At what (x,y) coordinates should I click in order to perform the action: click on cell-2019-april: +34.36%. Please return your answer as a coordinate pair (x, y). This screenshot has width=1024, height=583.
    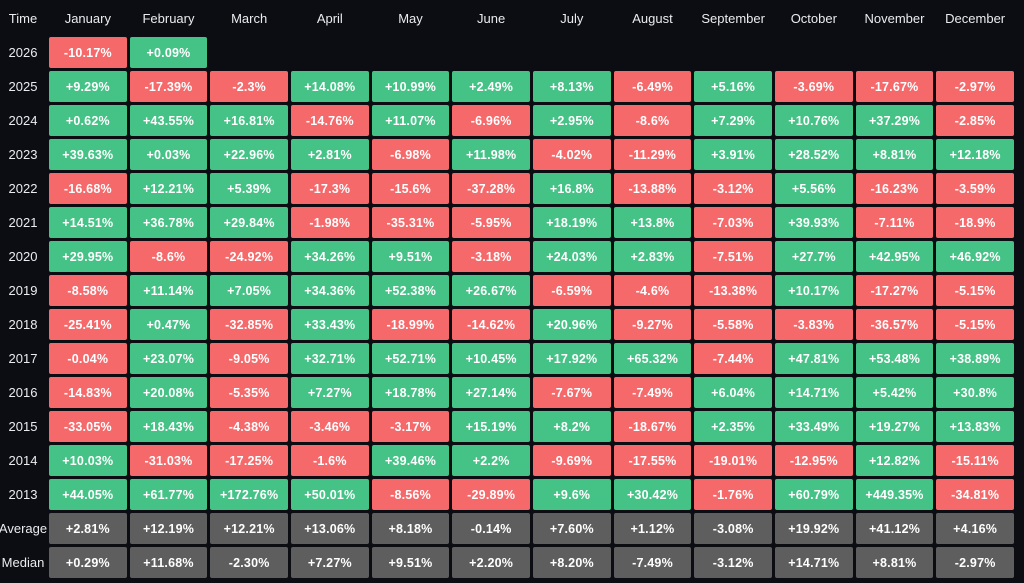
    Looking at the image, I should click on (329, 290).